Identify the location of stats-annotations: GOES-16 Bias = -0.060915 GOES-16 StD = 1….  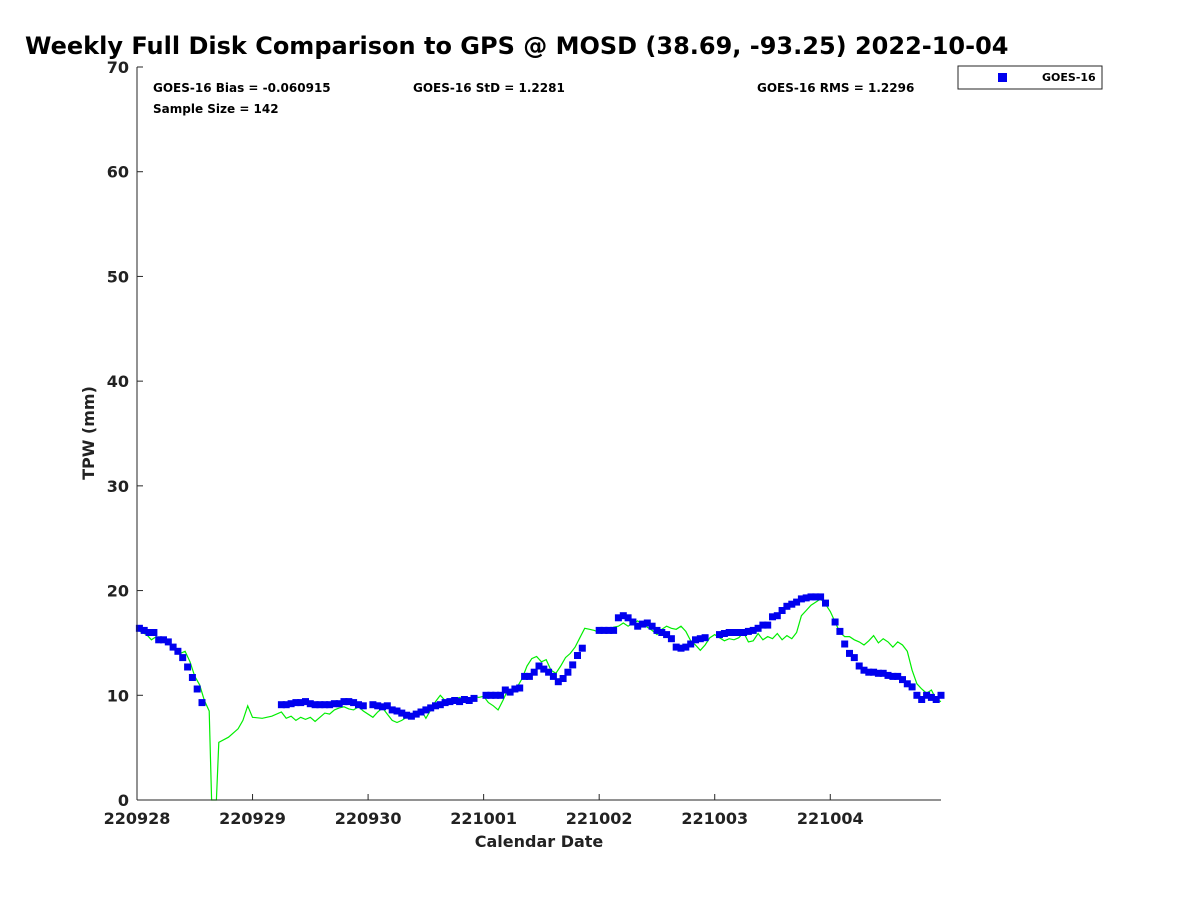
(533, 98).